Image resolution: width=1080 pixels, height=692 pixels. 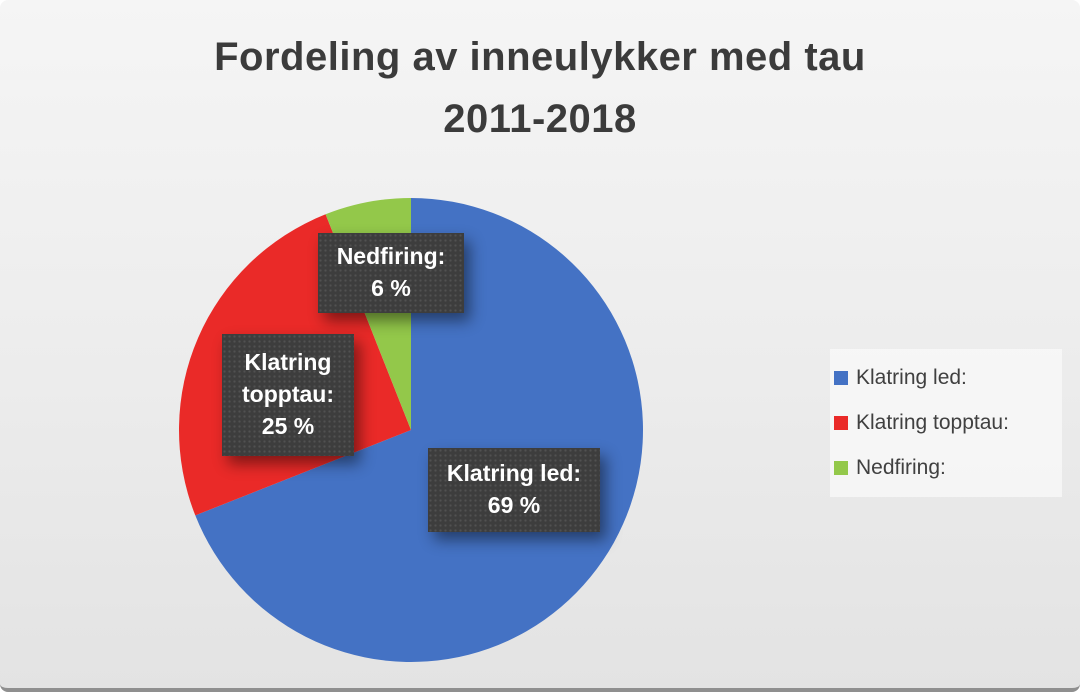 I want to click on data-label-topptau: Klatring topptau: 25 %, so click(x=288, y=395).